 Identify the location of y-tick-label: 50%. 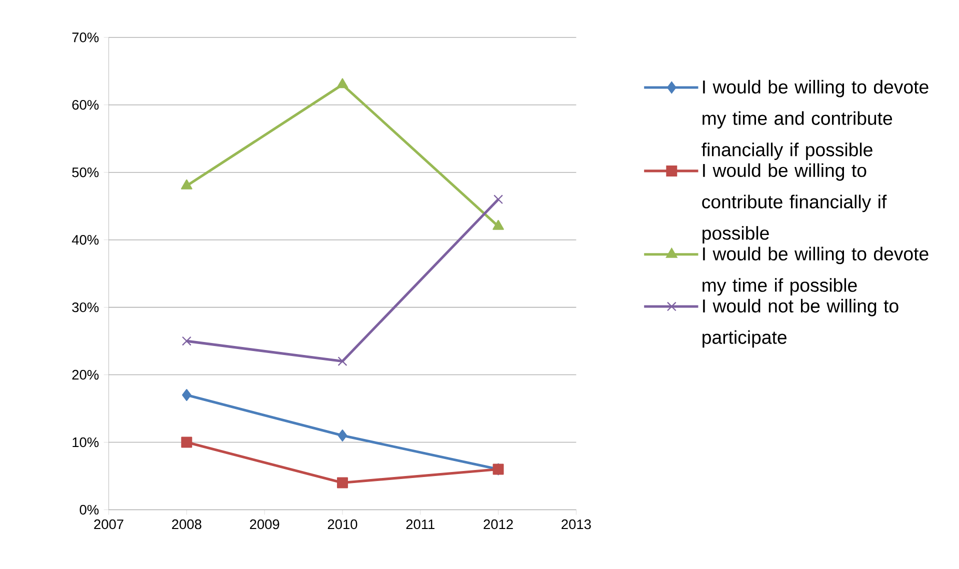
(85, 173).